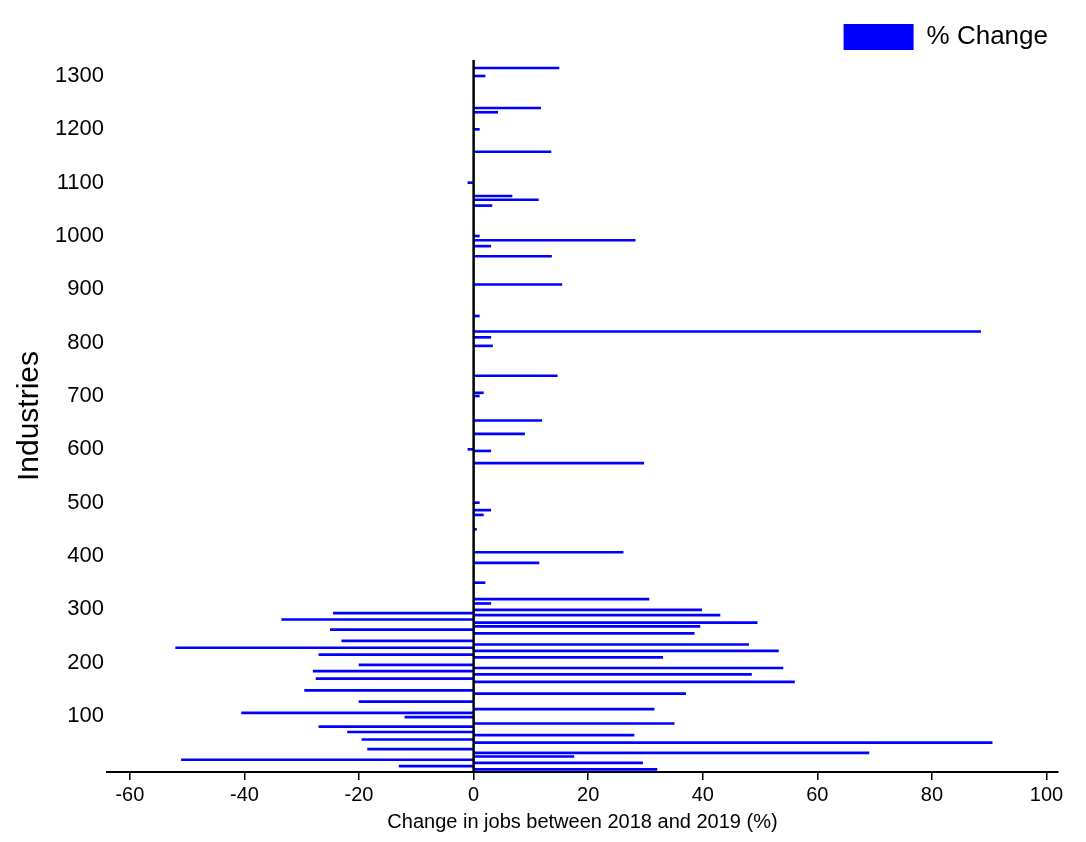 The height and width of the screenshot is (842, 1086). Describe the element at coordinates (702, 793) in the screenshot. I see `x-tick-label: 40` at that location.